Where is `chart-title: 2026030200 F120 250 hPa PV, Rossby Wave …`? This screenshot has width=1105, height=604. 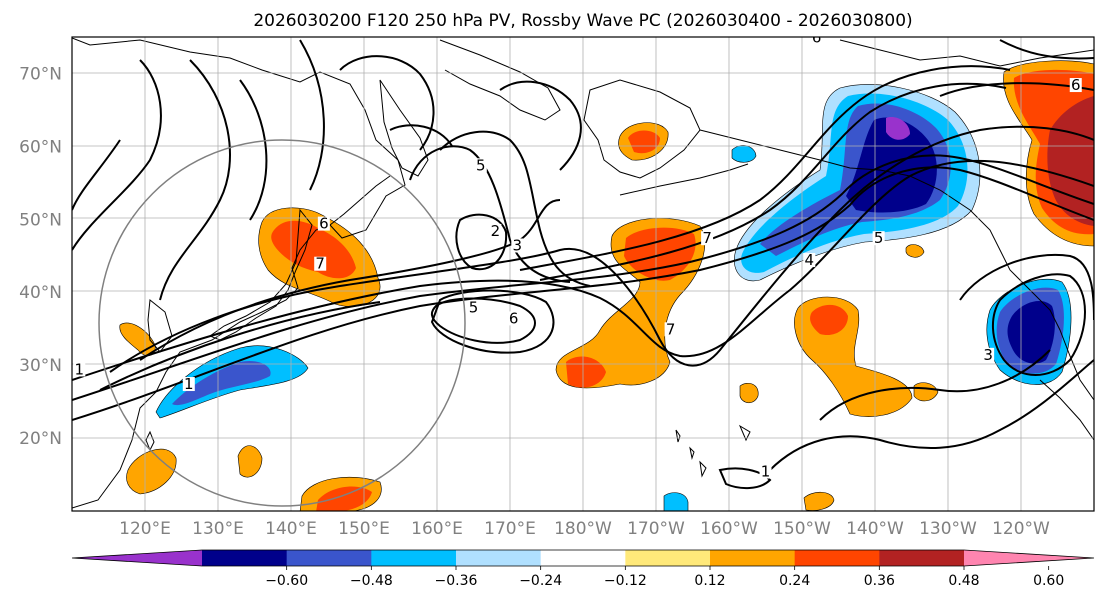
chart-title: 2026030200 F120 250 hPa PV, Rossby Wave … is located at coordinates (582, 21).